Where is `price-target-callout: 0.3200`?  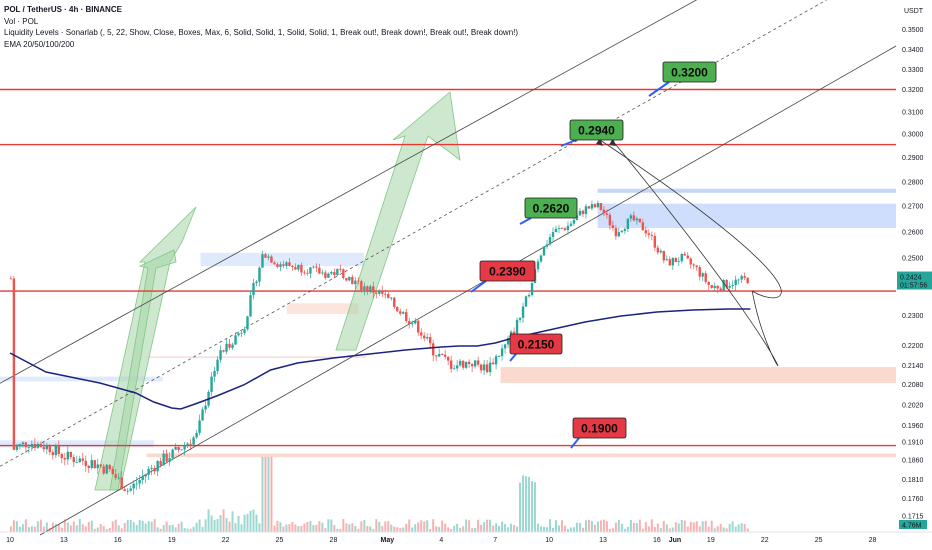
price-target-callout: 0.3200 is located at coordinates (682, 79).